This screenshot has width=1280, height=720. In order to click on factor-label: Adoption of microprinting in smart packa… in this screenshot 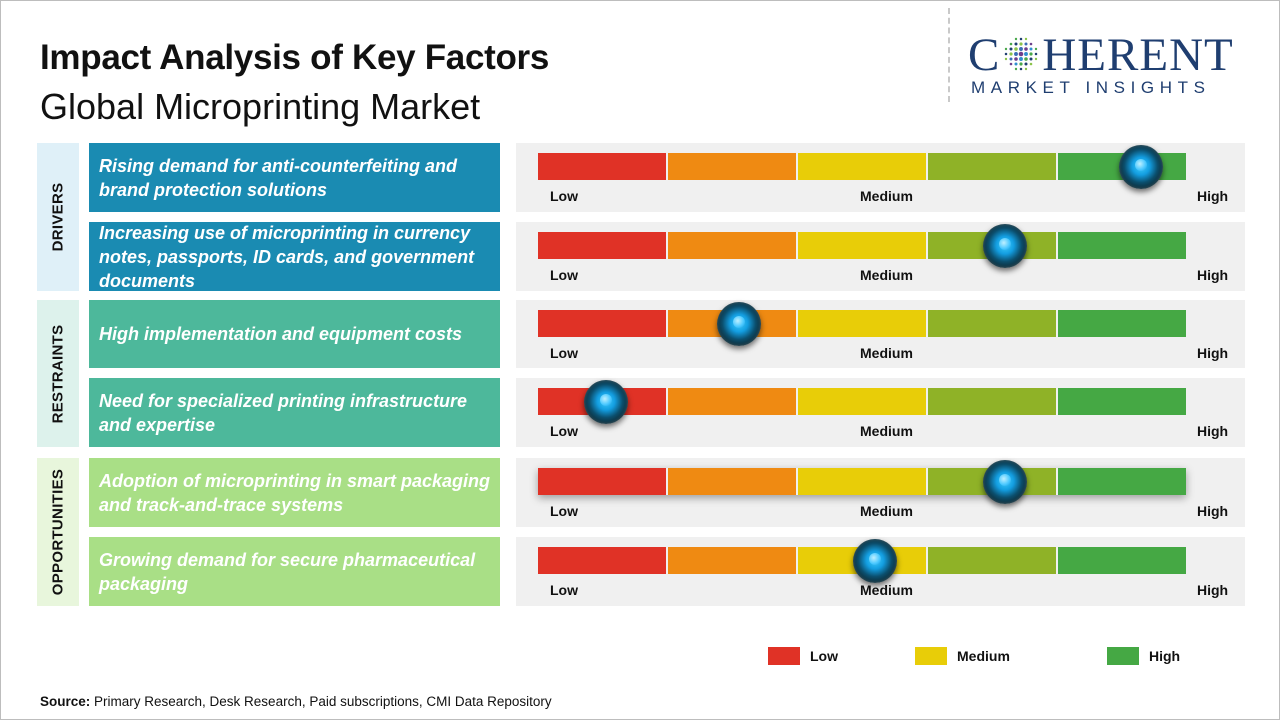, I will do `click(294, 492)`.